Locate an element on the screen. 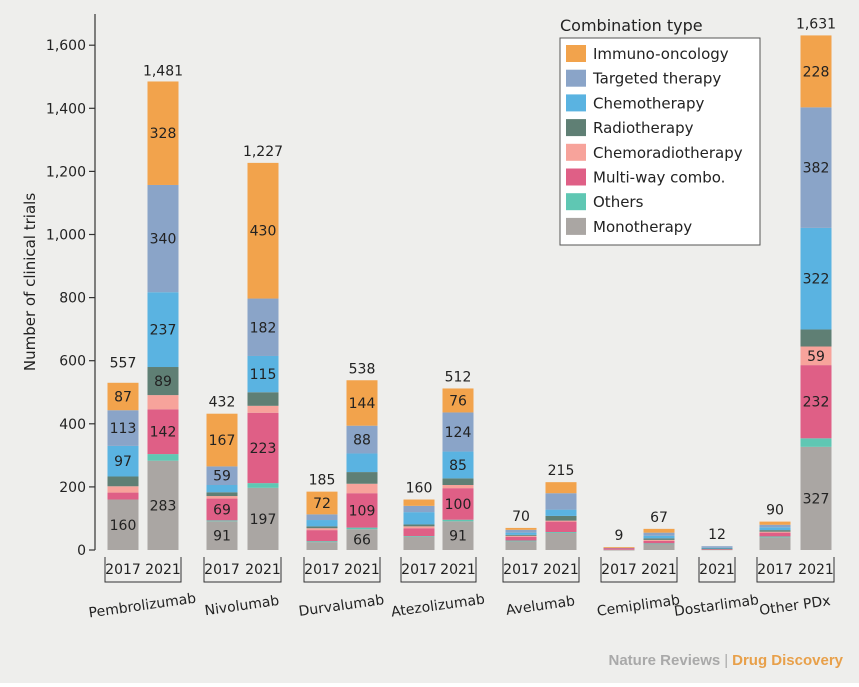  bar-total-label: 1,481 is located at coordinates (163, 72).